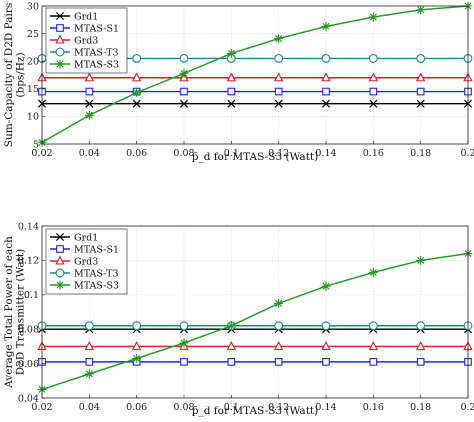 The image size is (474, 422). What do you see at coordinates (96, 273) in the screenshot?
I see `legend-label: MTAS-T3` at bounding box center [96, 273].